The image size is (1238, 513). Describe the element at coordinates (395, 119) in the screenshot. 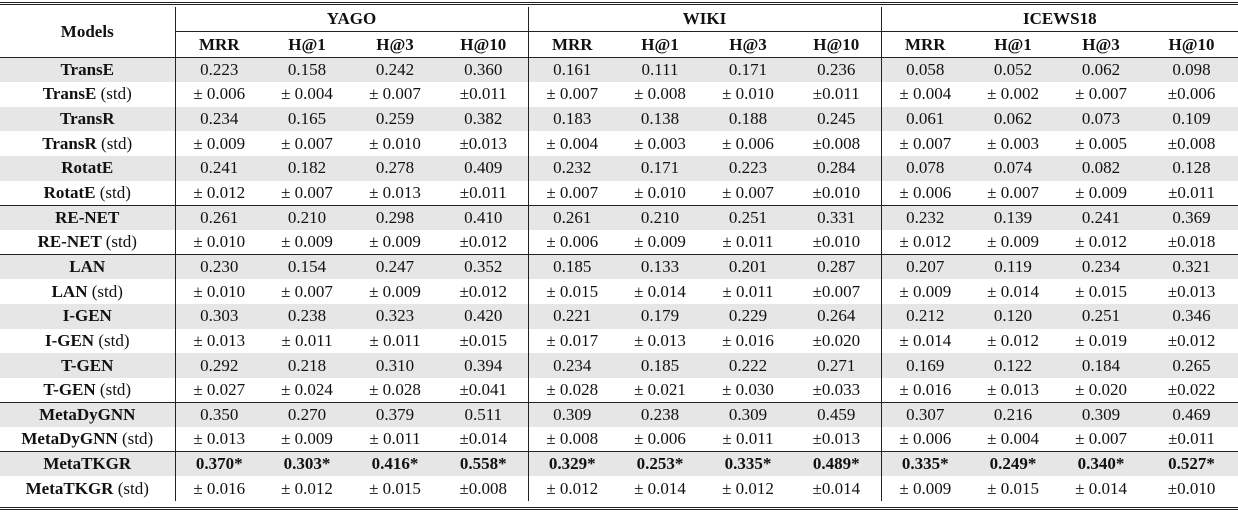

I see `metric-value-cell: 0.259` at that location.